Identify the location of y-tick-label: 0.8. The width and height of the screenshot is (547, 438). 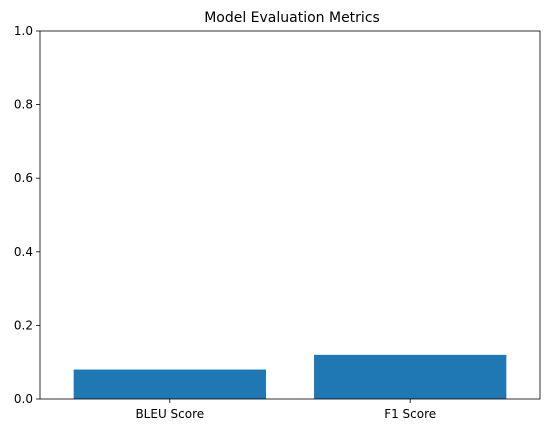
(23, 105).